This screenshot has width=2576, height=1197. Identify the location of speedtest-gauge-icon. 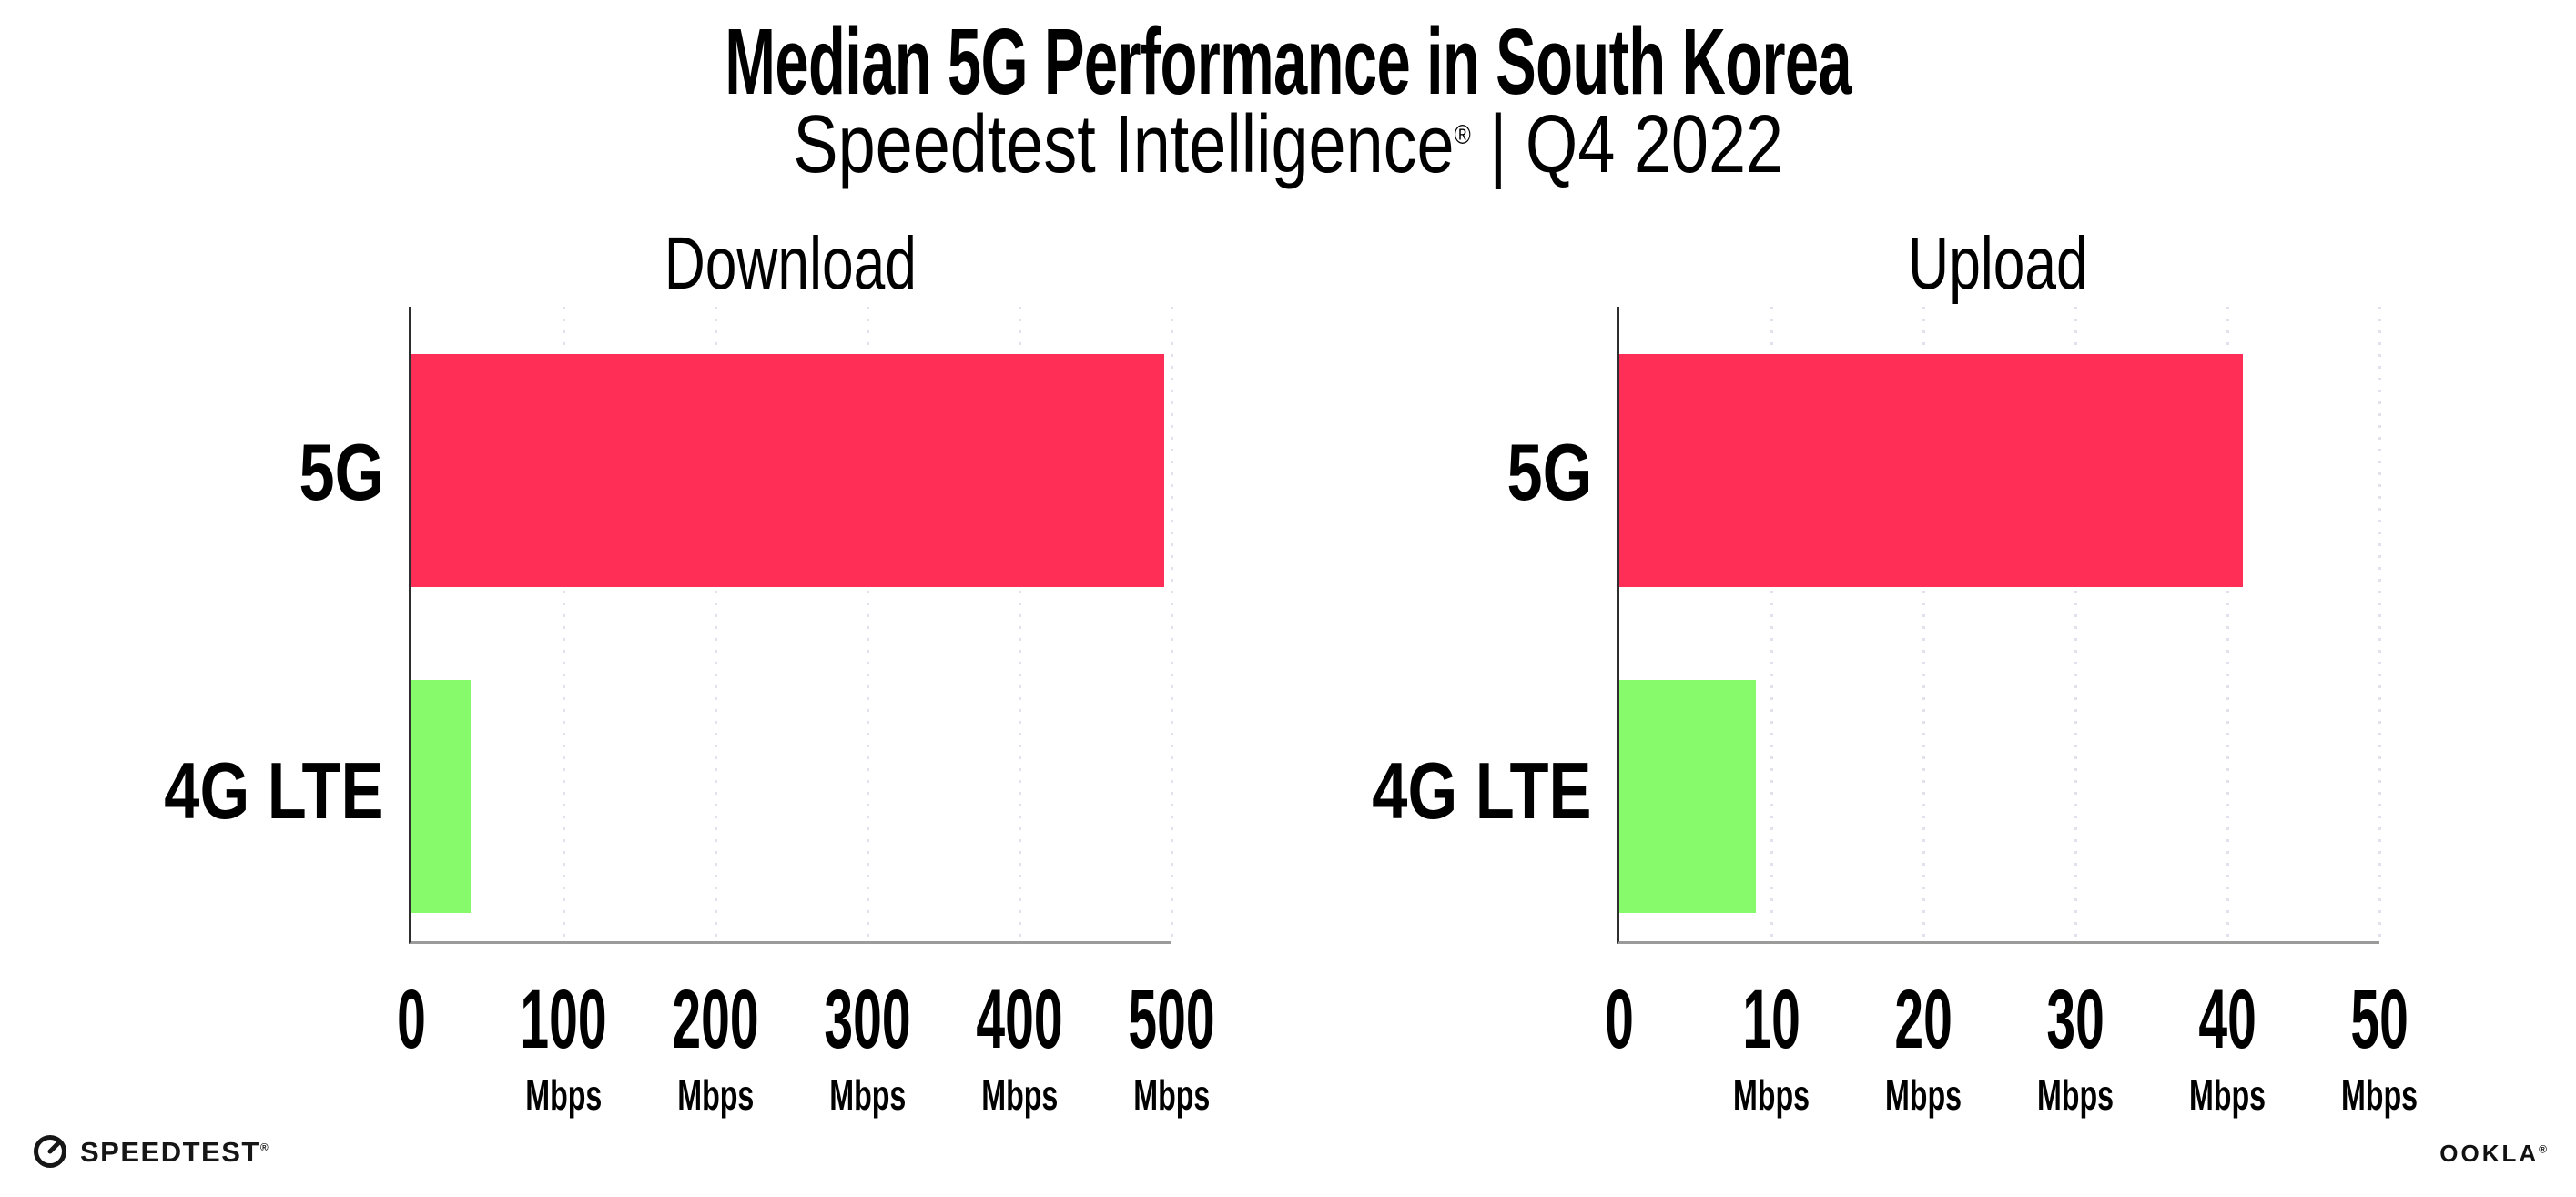
(50, 1151).